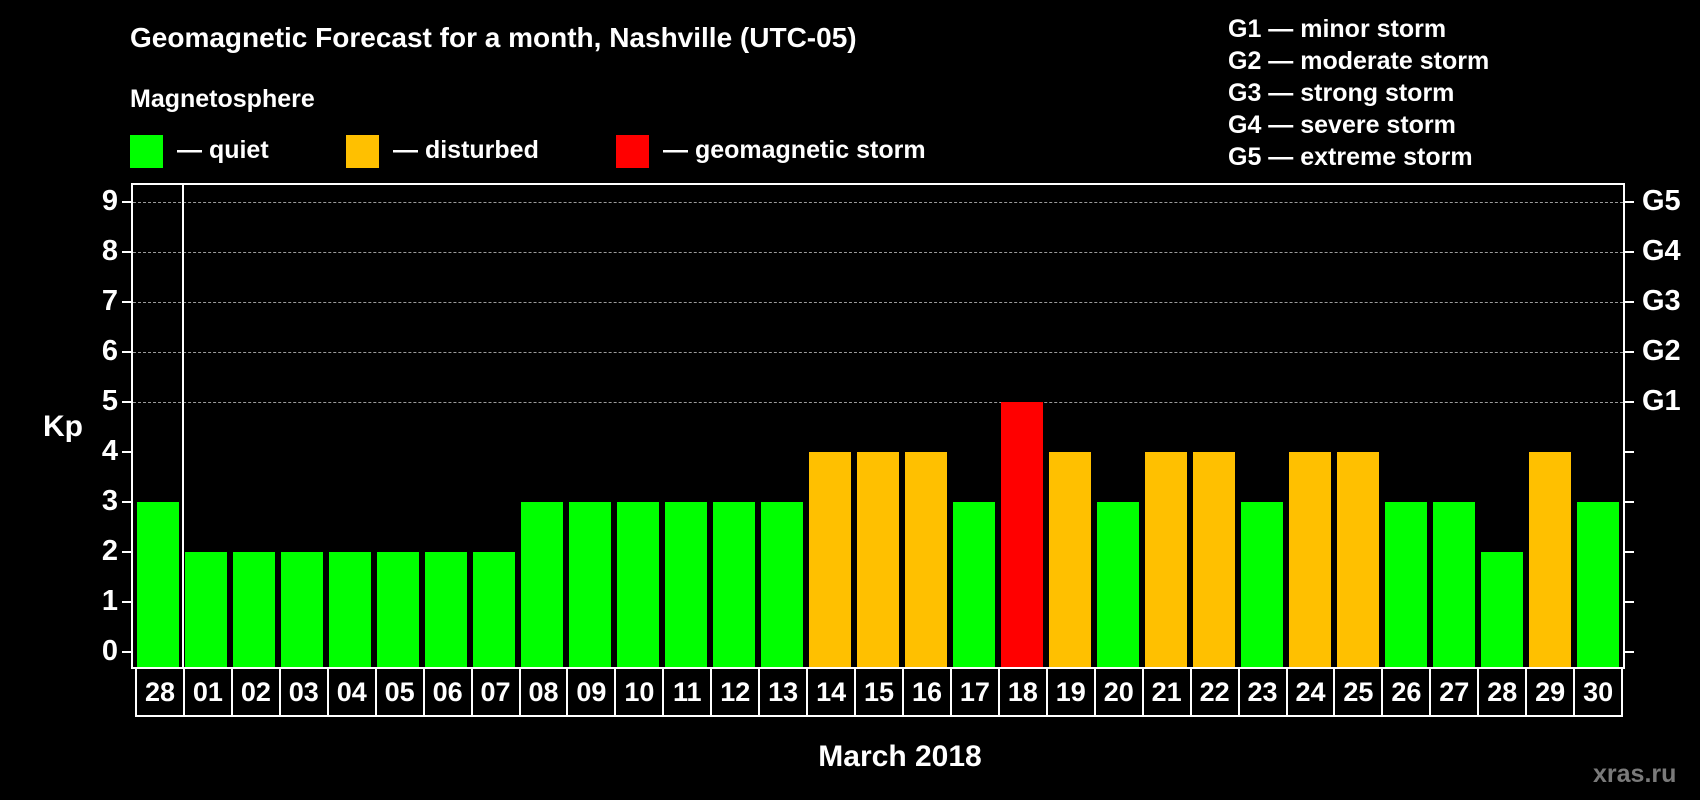 The width and height of the screenshot is (1700, 800). What do you see at coordinates (109, 351) in the screenshot?
I see `y-tick-label: 6` at bounding box center [109, 351].